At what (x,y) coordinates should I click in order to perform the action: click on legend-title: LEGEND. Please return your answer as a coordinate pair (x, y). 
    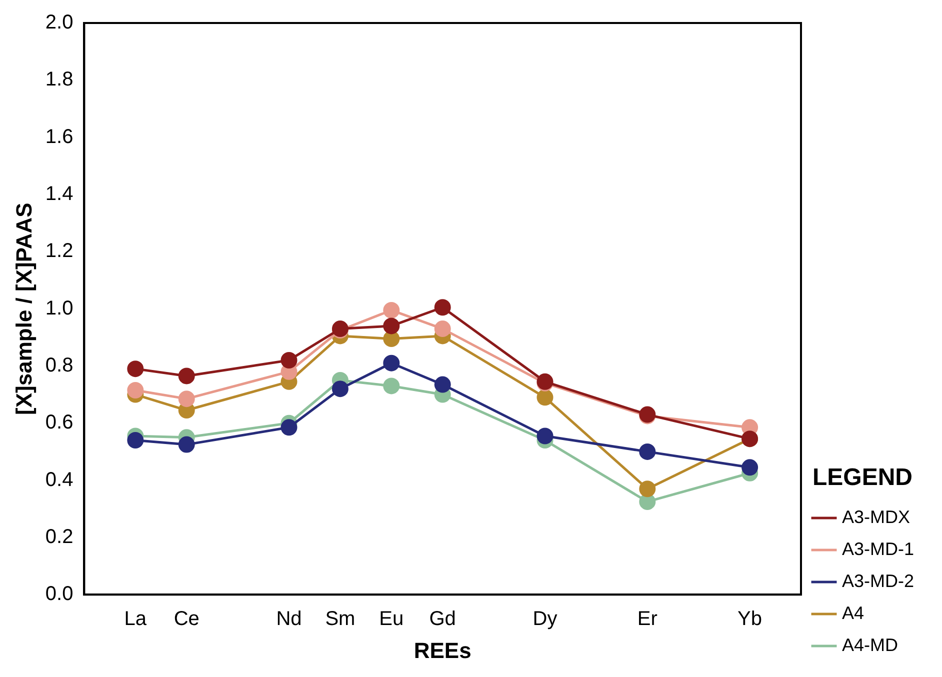
    Looking at the image, I should click on (862, 477).